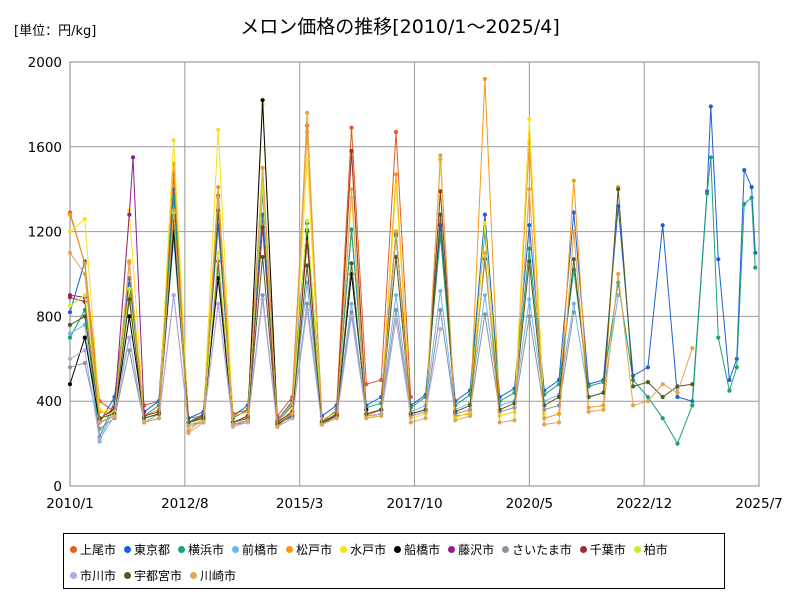 The image size is (800, 600). Describe the element at coordinates (644, 504) in the screenshot. I see `x-tick-label: 2022/12` at that location.